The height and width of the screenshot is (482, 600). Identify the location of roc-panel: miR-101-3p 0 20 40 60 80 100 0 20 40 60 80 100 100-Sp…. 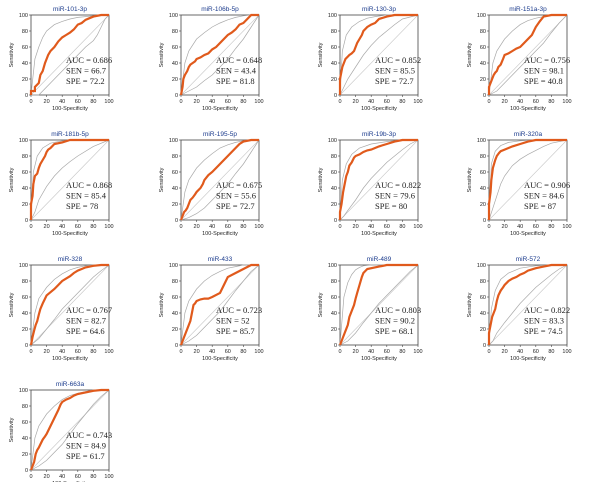
(61, 59).